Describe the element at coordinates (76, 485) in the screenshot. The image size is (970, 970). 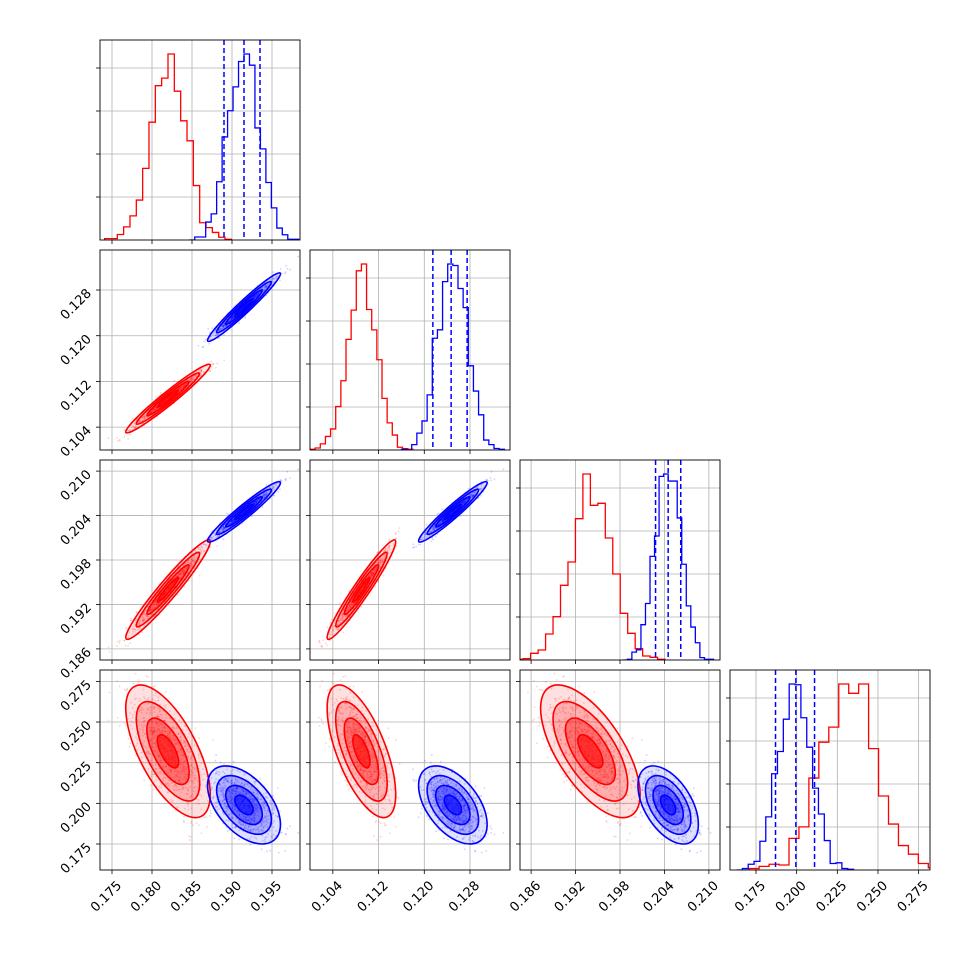
I see `y-tick-label: 0.210` at that location.